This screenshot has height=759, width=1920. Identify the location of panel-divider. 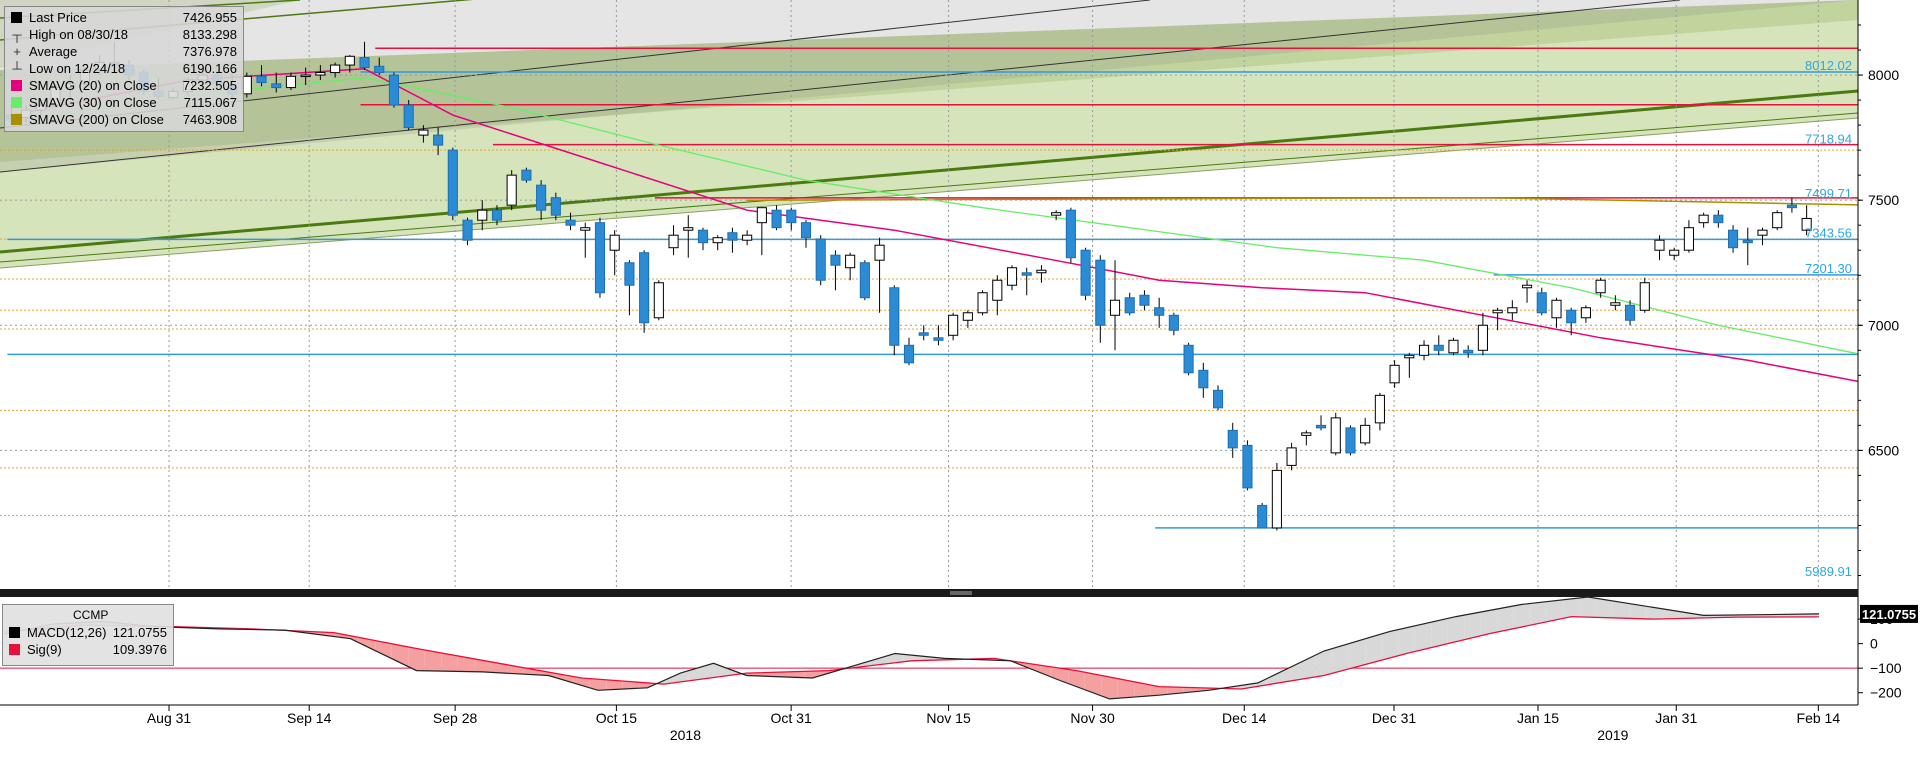
(929, 593).